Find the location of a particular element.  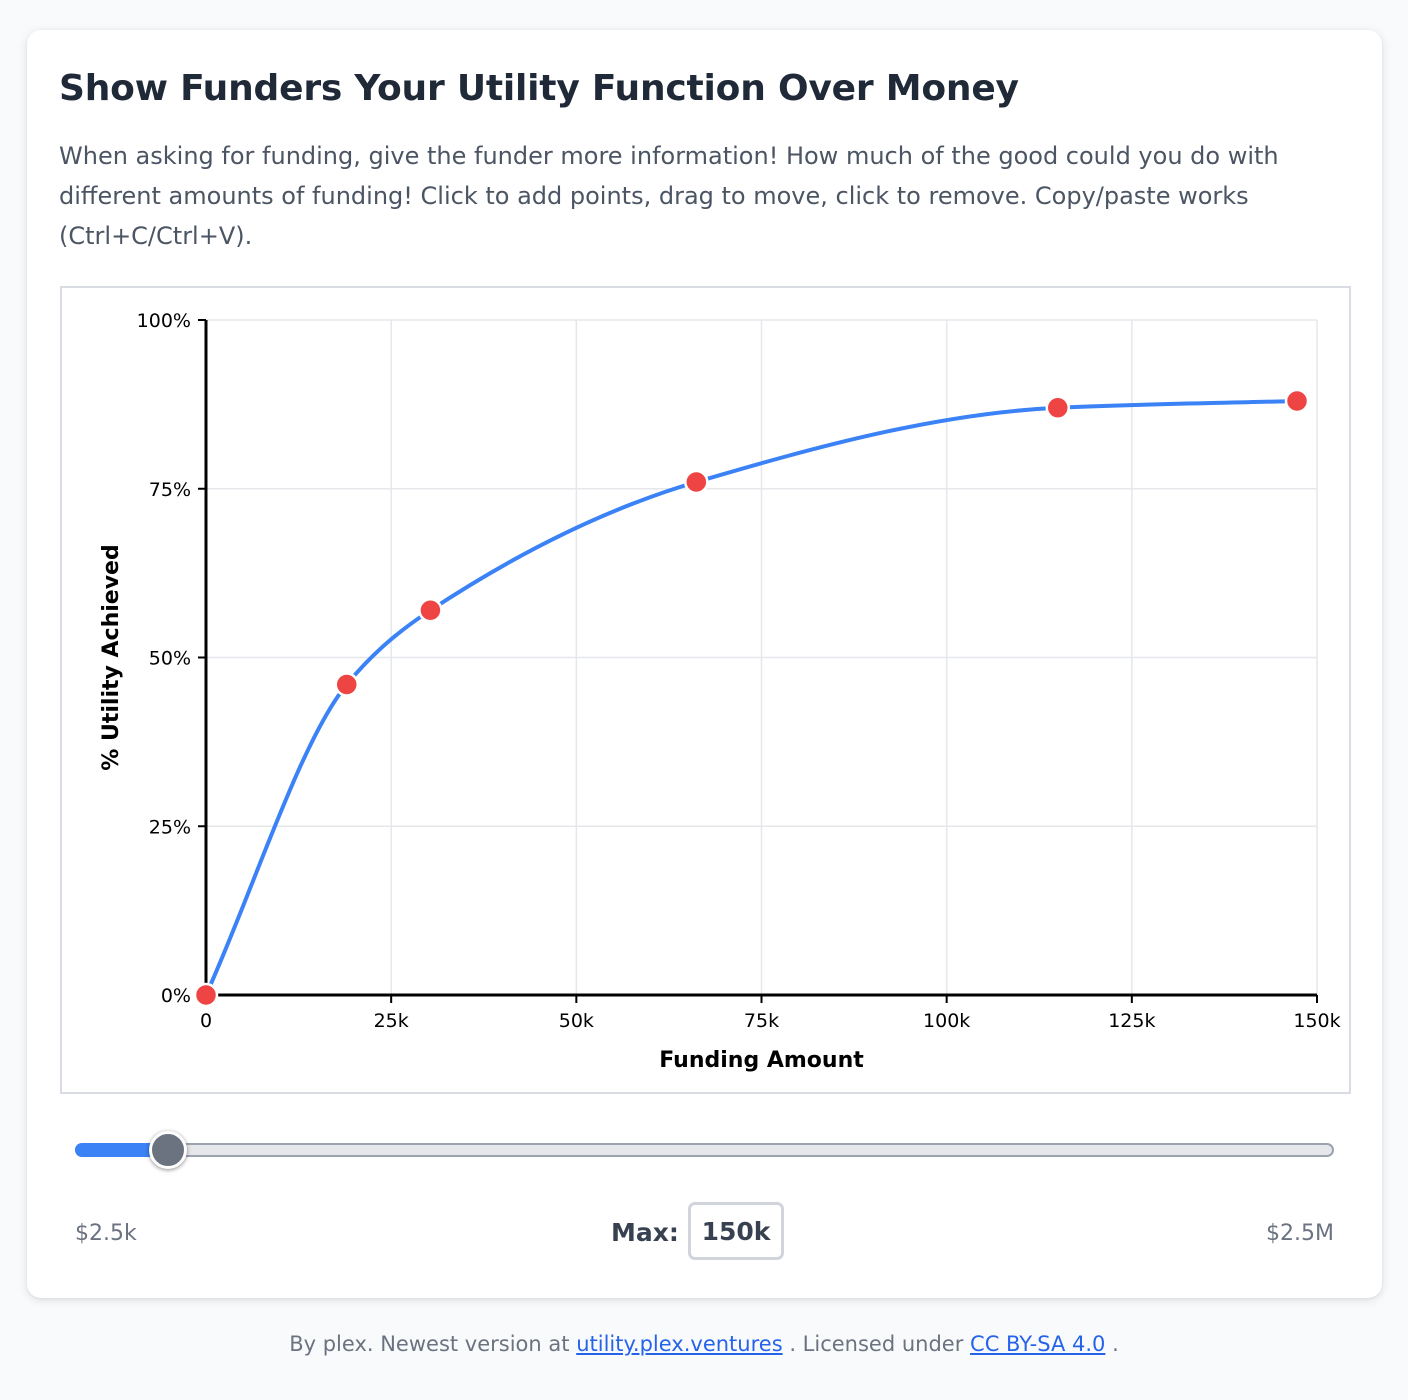

max-input is located at coordinates (736, 1231).